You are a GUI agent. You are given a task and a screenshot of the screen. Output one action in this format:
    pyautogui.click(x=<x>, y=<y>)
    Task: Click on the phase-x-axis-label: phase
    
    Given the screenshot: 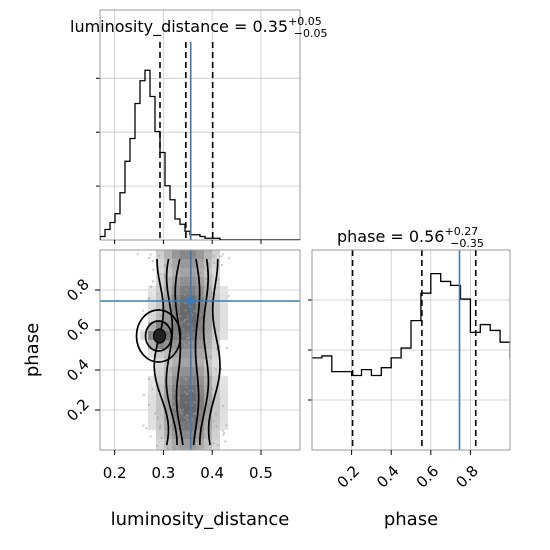 What is the action you would take?
    pyautogui.click(x=411, y=519)
    